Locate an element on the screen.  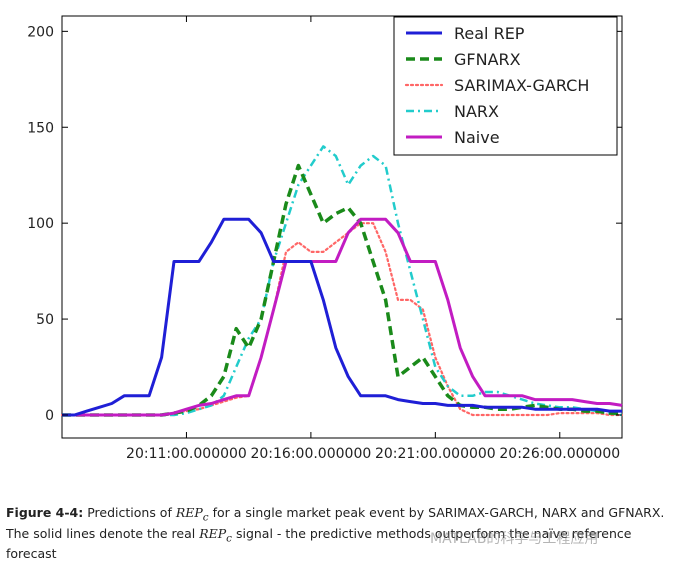
y-tick-label: 100 is located at coordinates (40, 224).